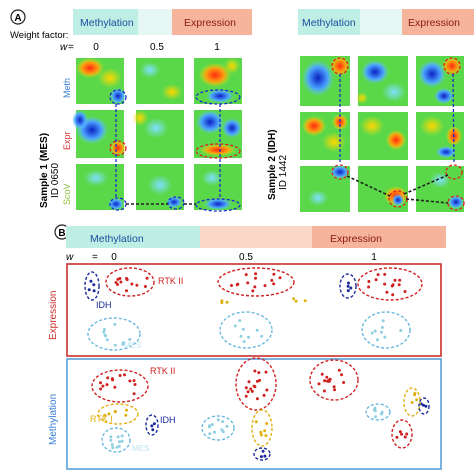 This screenshot has height=474, width=474. I want to click on panel-b-methylation-bar, so click(133, 237).